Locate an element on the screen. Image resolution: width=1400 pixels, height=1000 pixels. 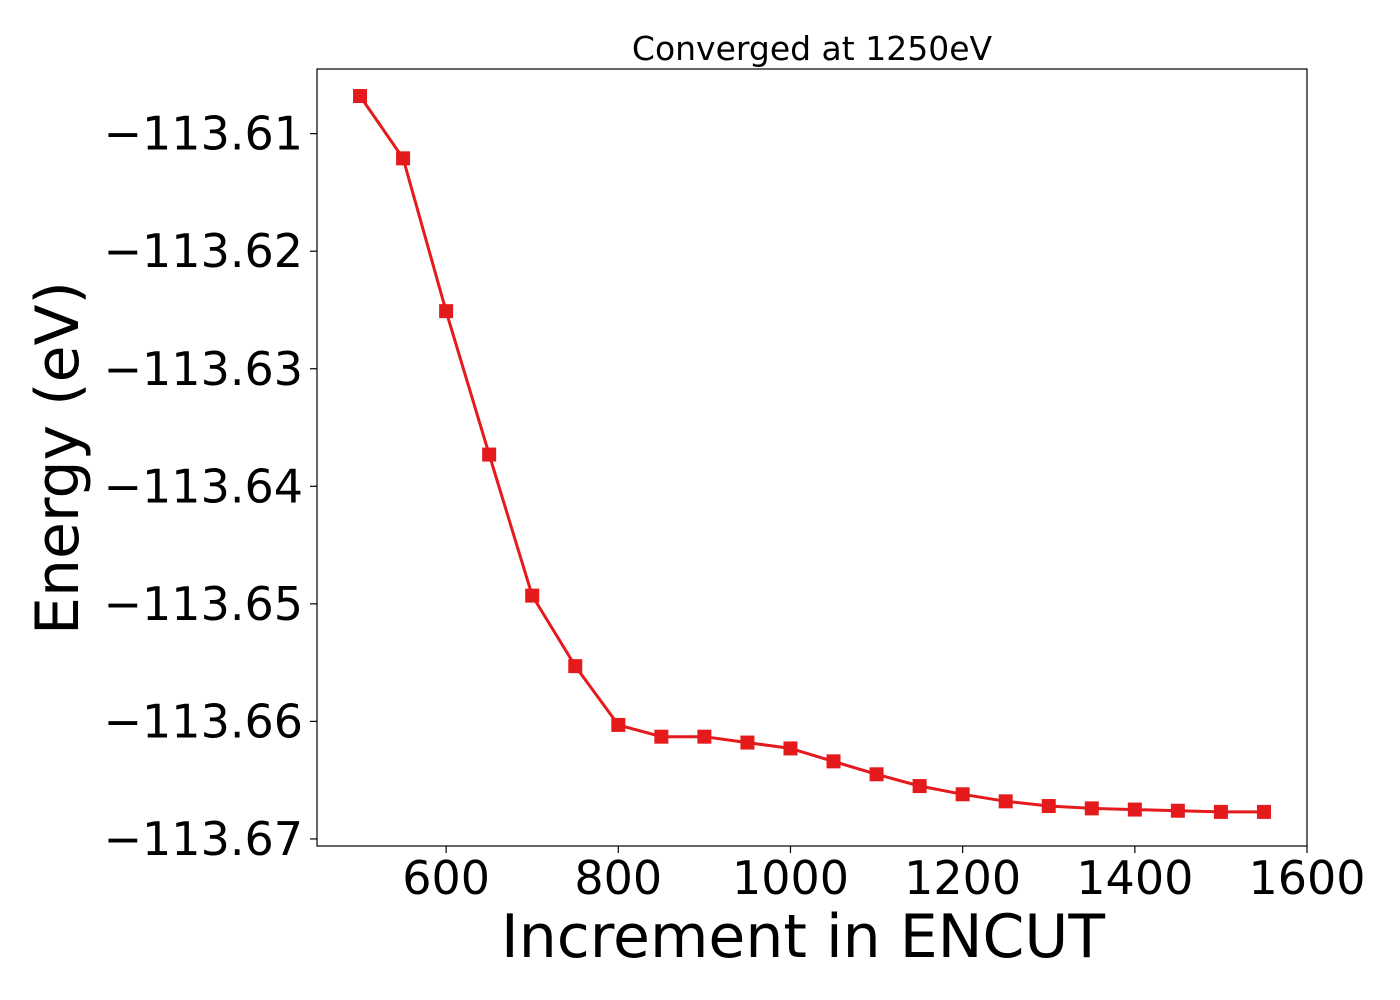
y-tick-label: −113.67 is located at coordinates (204, 839).